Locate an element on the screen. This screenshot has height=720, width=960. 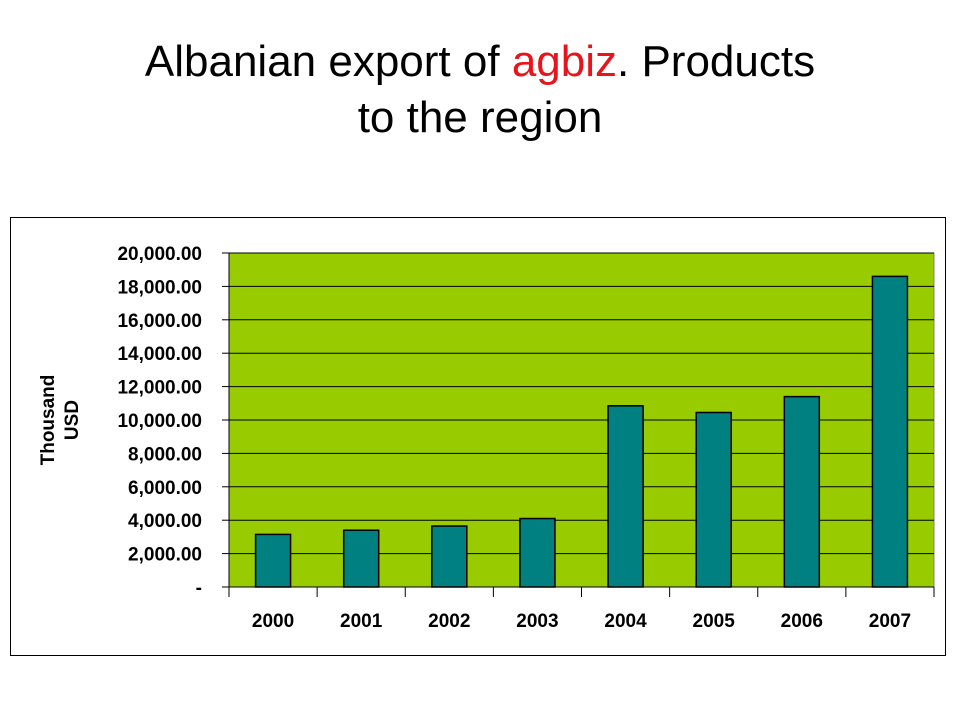
y-axis-title-line-1: Thousand is located at coordinates (48, 420).